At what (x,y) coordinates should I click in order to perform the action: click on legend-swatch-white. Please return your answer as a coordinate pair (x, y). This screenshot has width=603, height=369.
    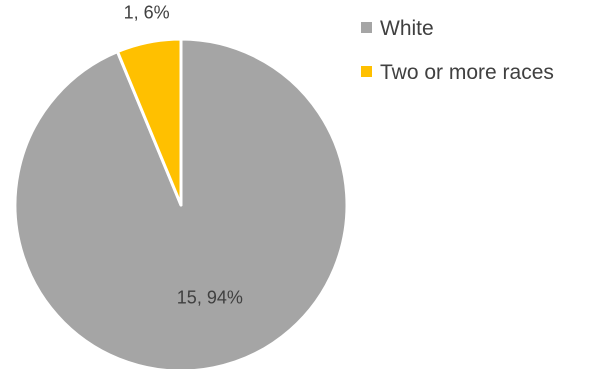
    Looking at the image, I should click on (366, 27).